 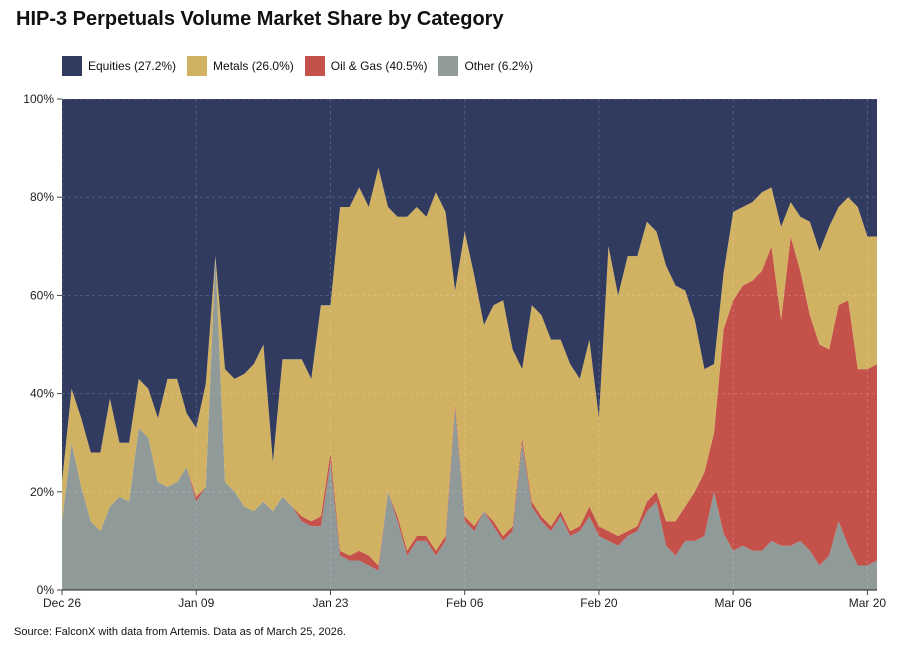 I want to click on y-tick-label: 100%, so click(x=38, y=99).